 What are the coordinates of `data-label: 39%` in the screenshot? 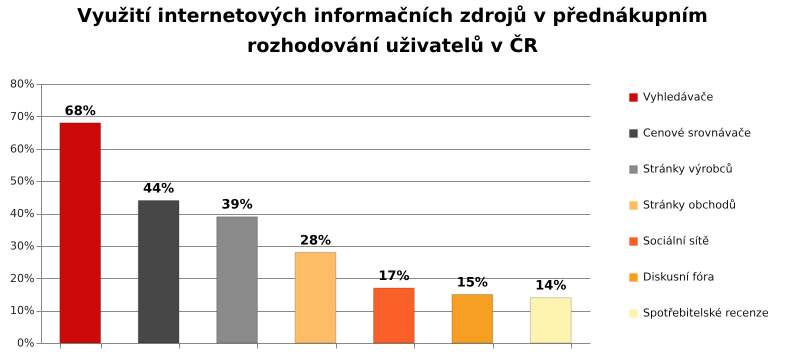 It's located at (237, 205).